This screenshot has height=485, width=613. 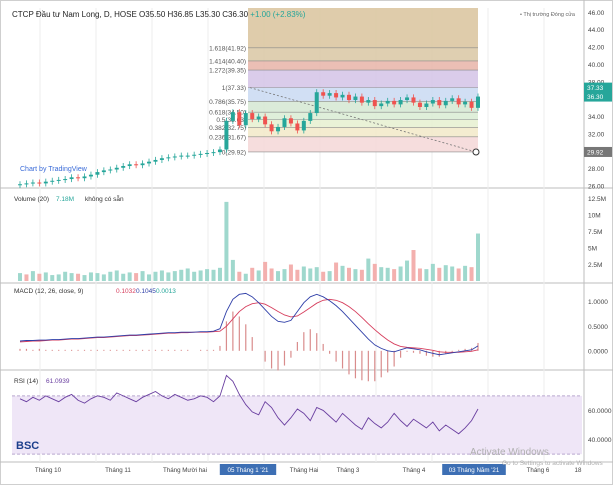 What do you see at coordinates (592, 249) in the screenshot?
I see `volume-tick-label: 5M` at bounding box center [592, 249].